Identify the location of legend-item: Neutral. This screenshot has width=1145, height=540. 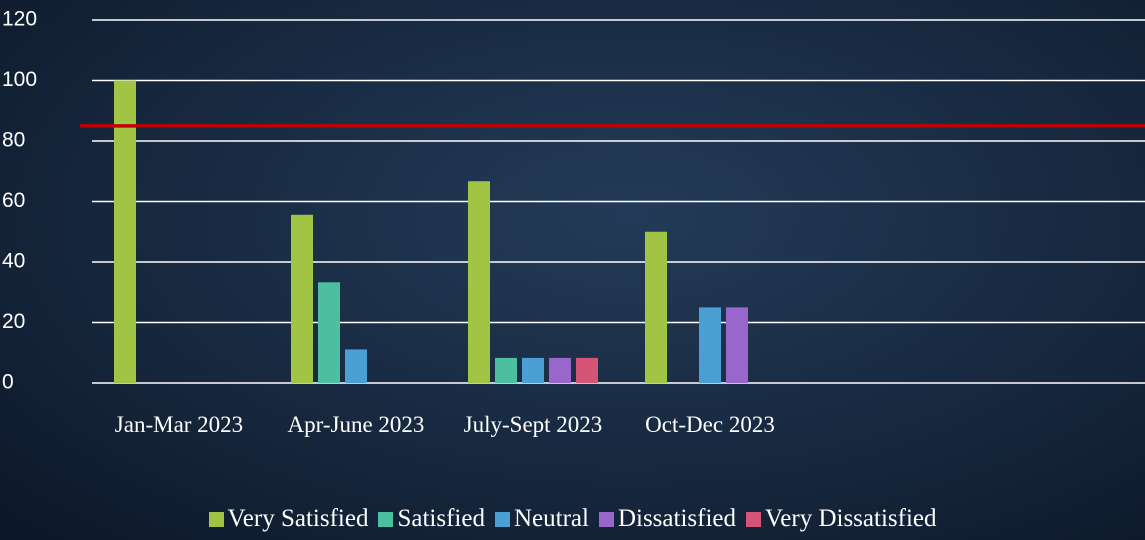
(541, 519).